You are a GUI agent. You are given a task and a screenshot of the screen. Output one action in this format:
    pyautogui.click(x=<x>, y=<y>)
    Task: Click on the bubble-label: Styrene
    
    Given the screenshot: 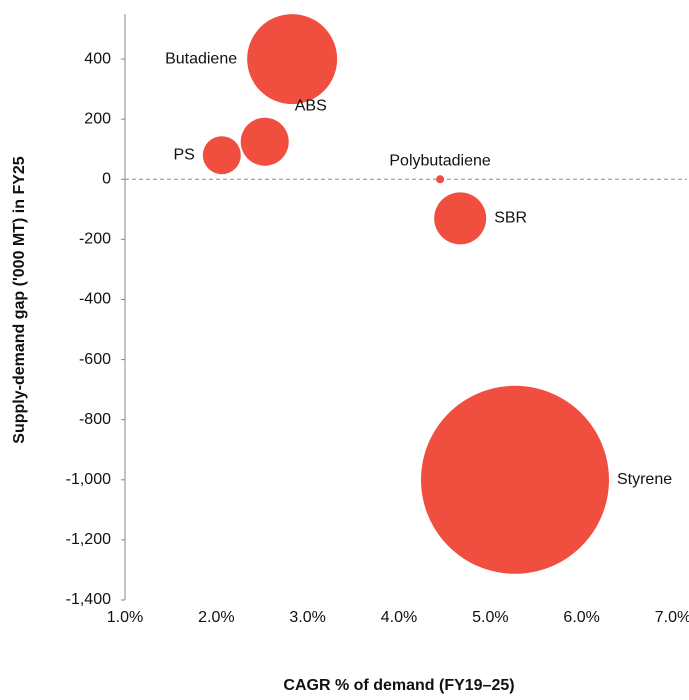 What is the action you would take?
    pyautogui.click(x=644, y=479)
    